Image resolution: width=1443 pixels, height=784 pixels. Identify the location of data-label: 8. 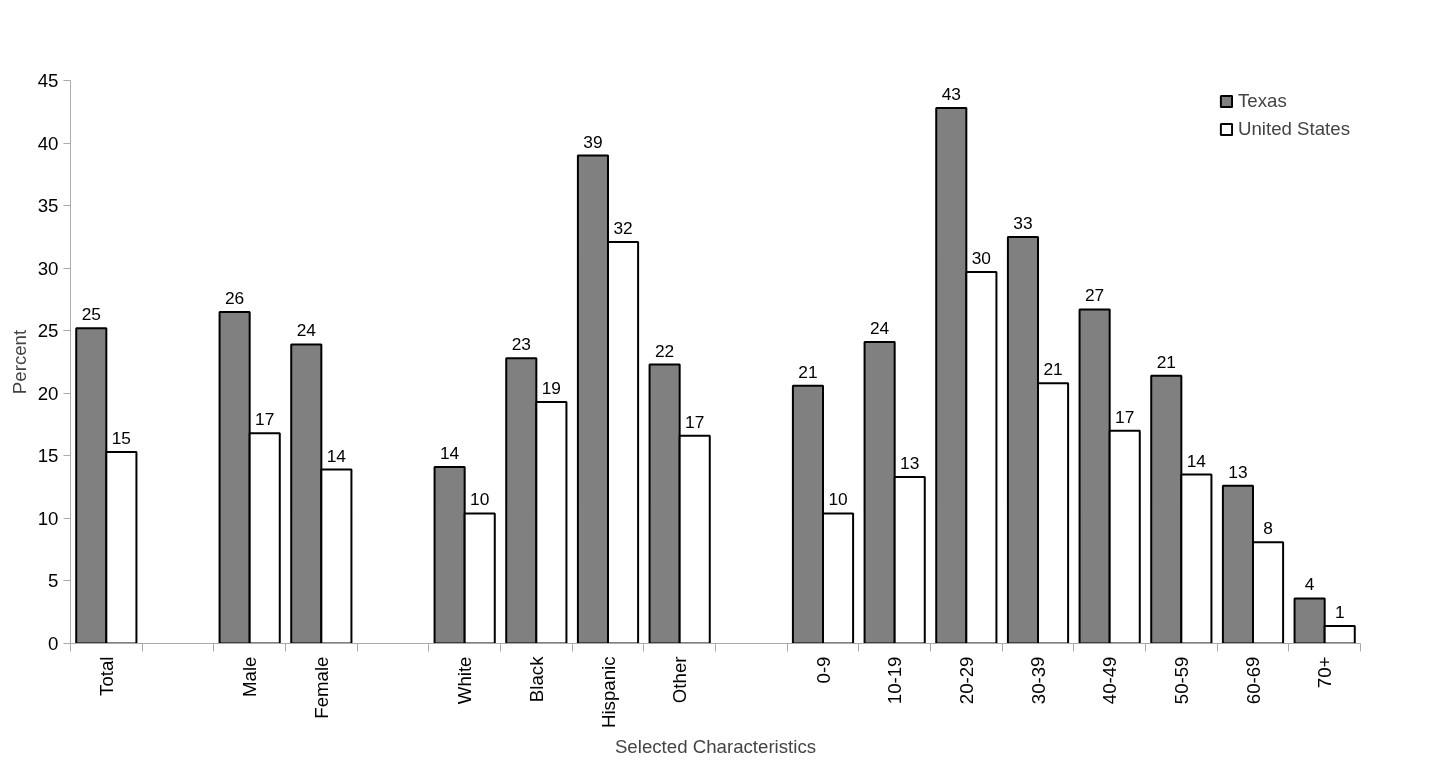
(1268, 528).